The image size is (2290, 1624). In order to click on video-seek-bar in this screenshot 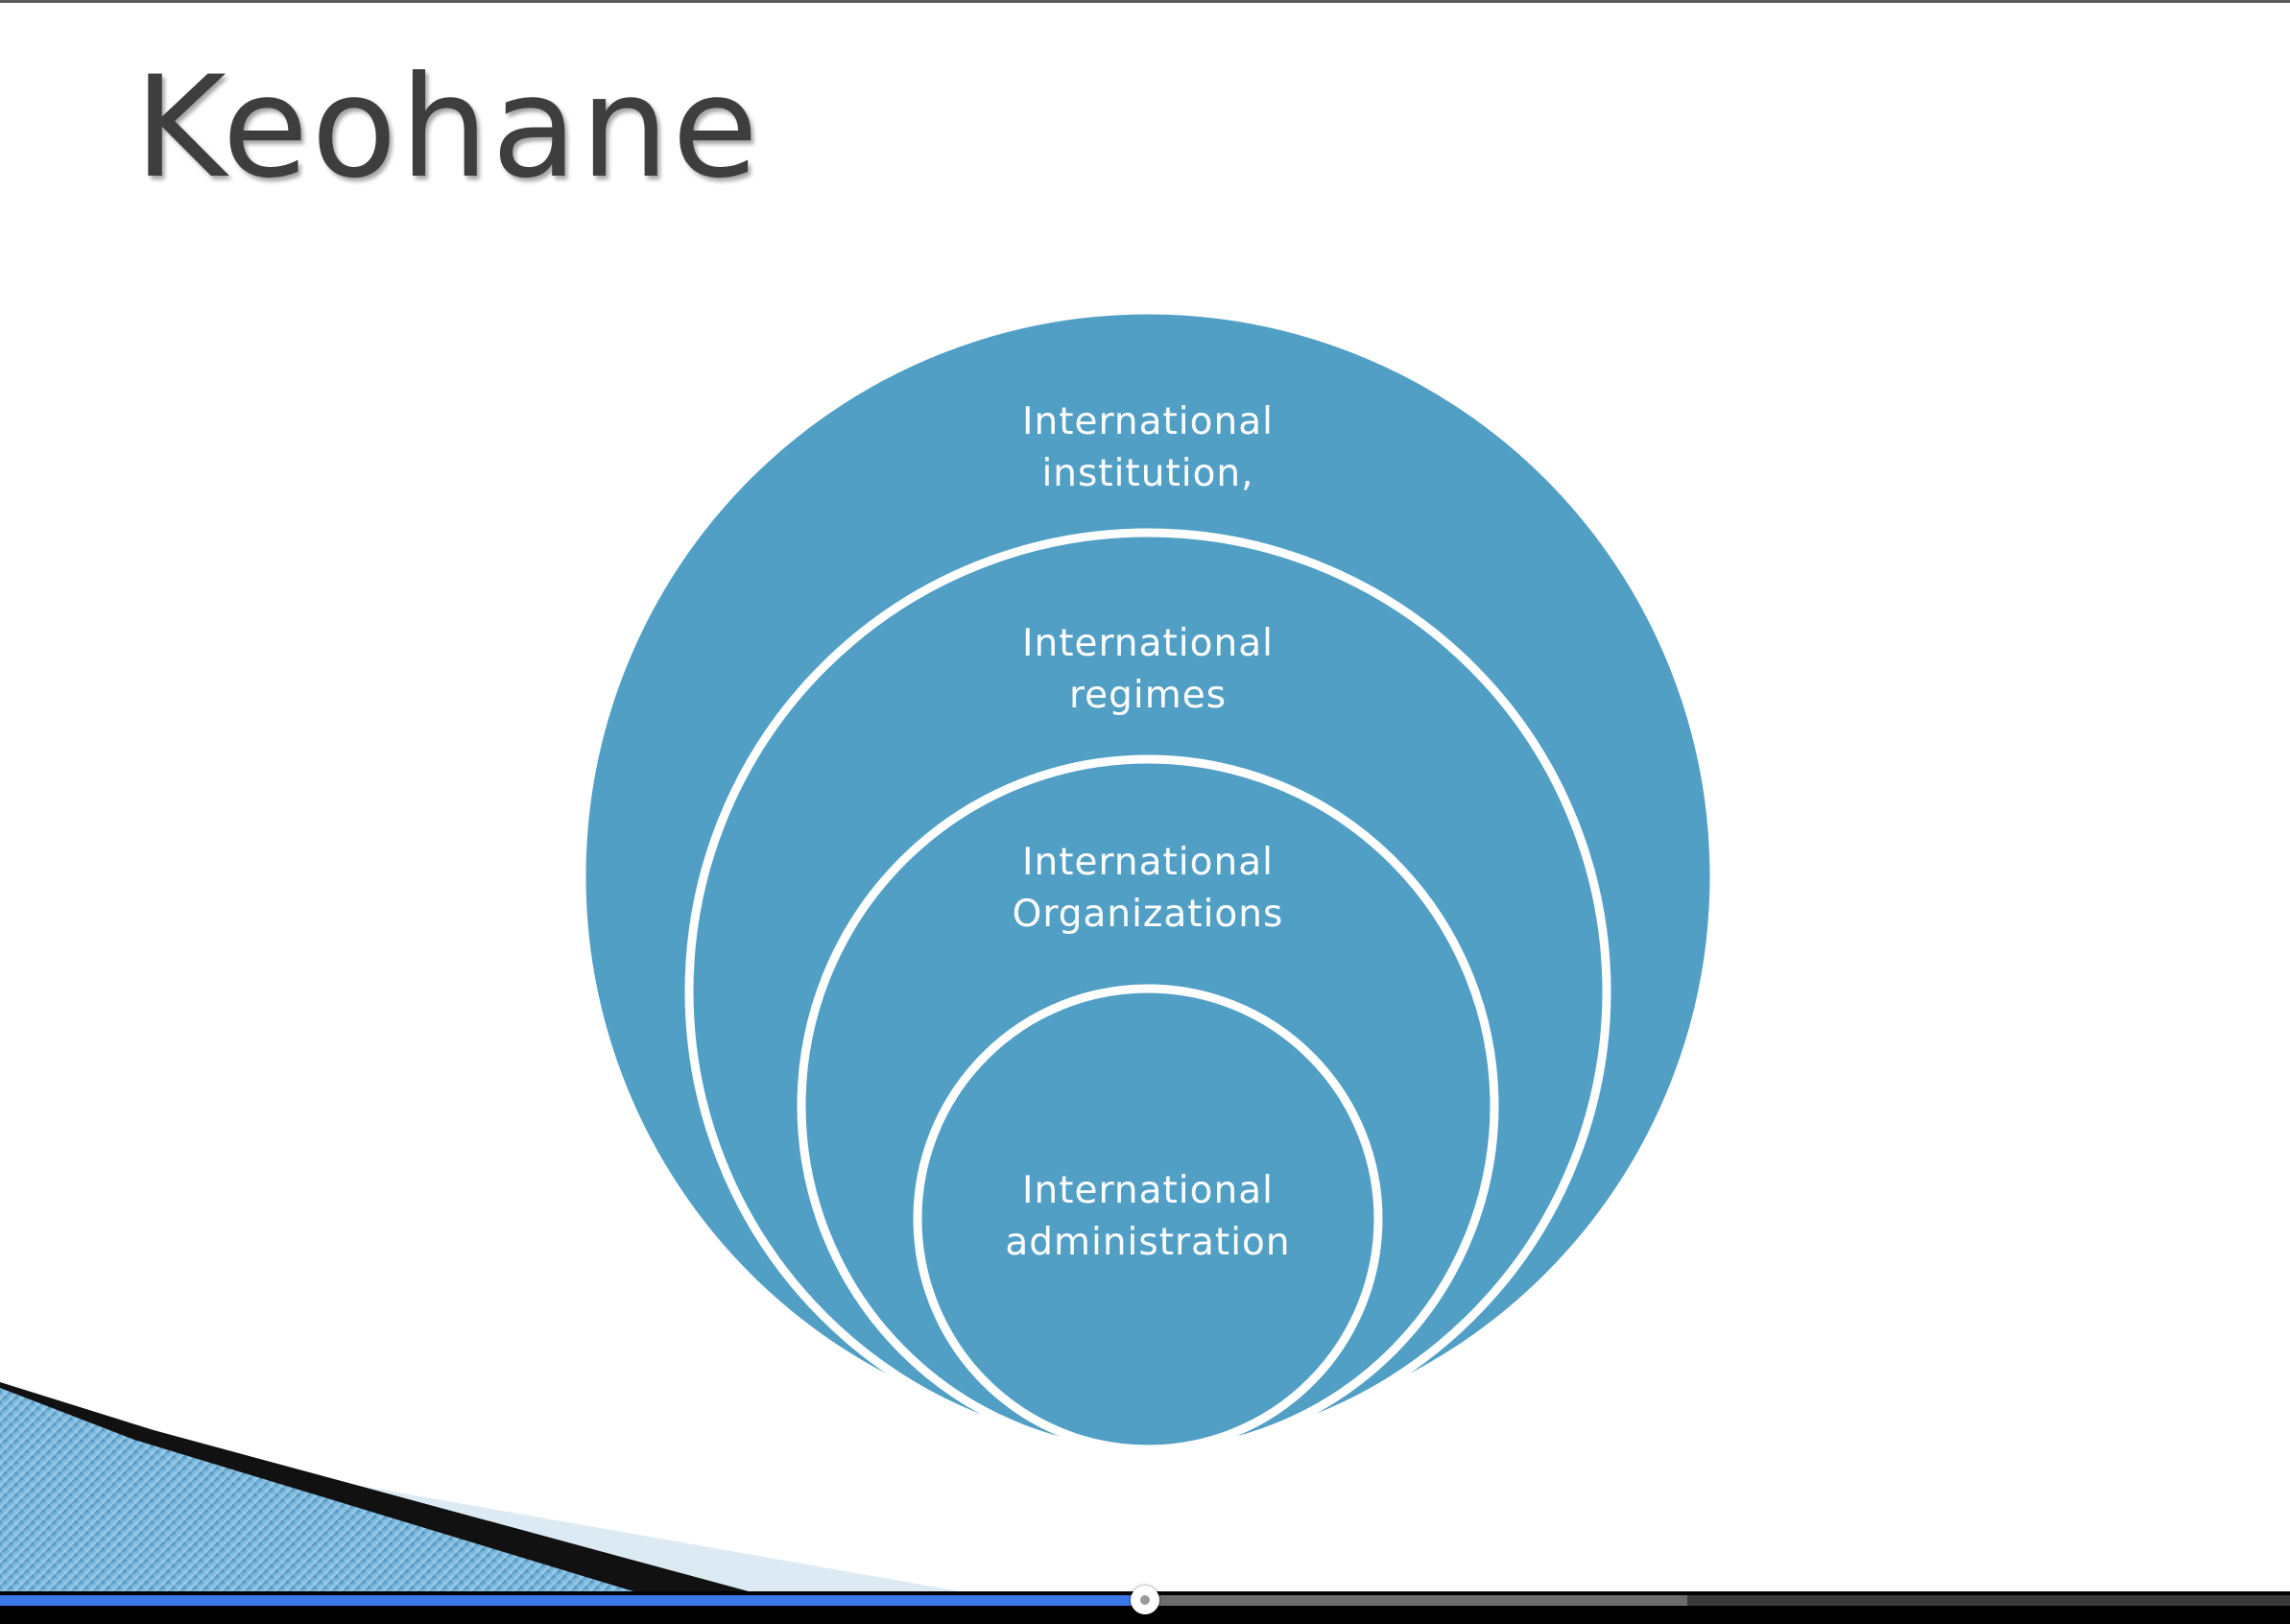, I will do `click(1145, 1605)`.